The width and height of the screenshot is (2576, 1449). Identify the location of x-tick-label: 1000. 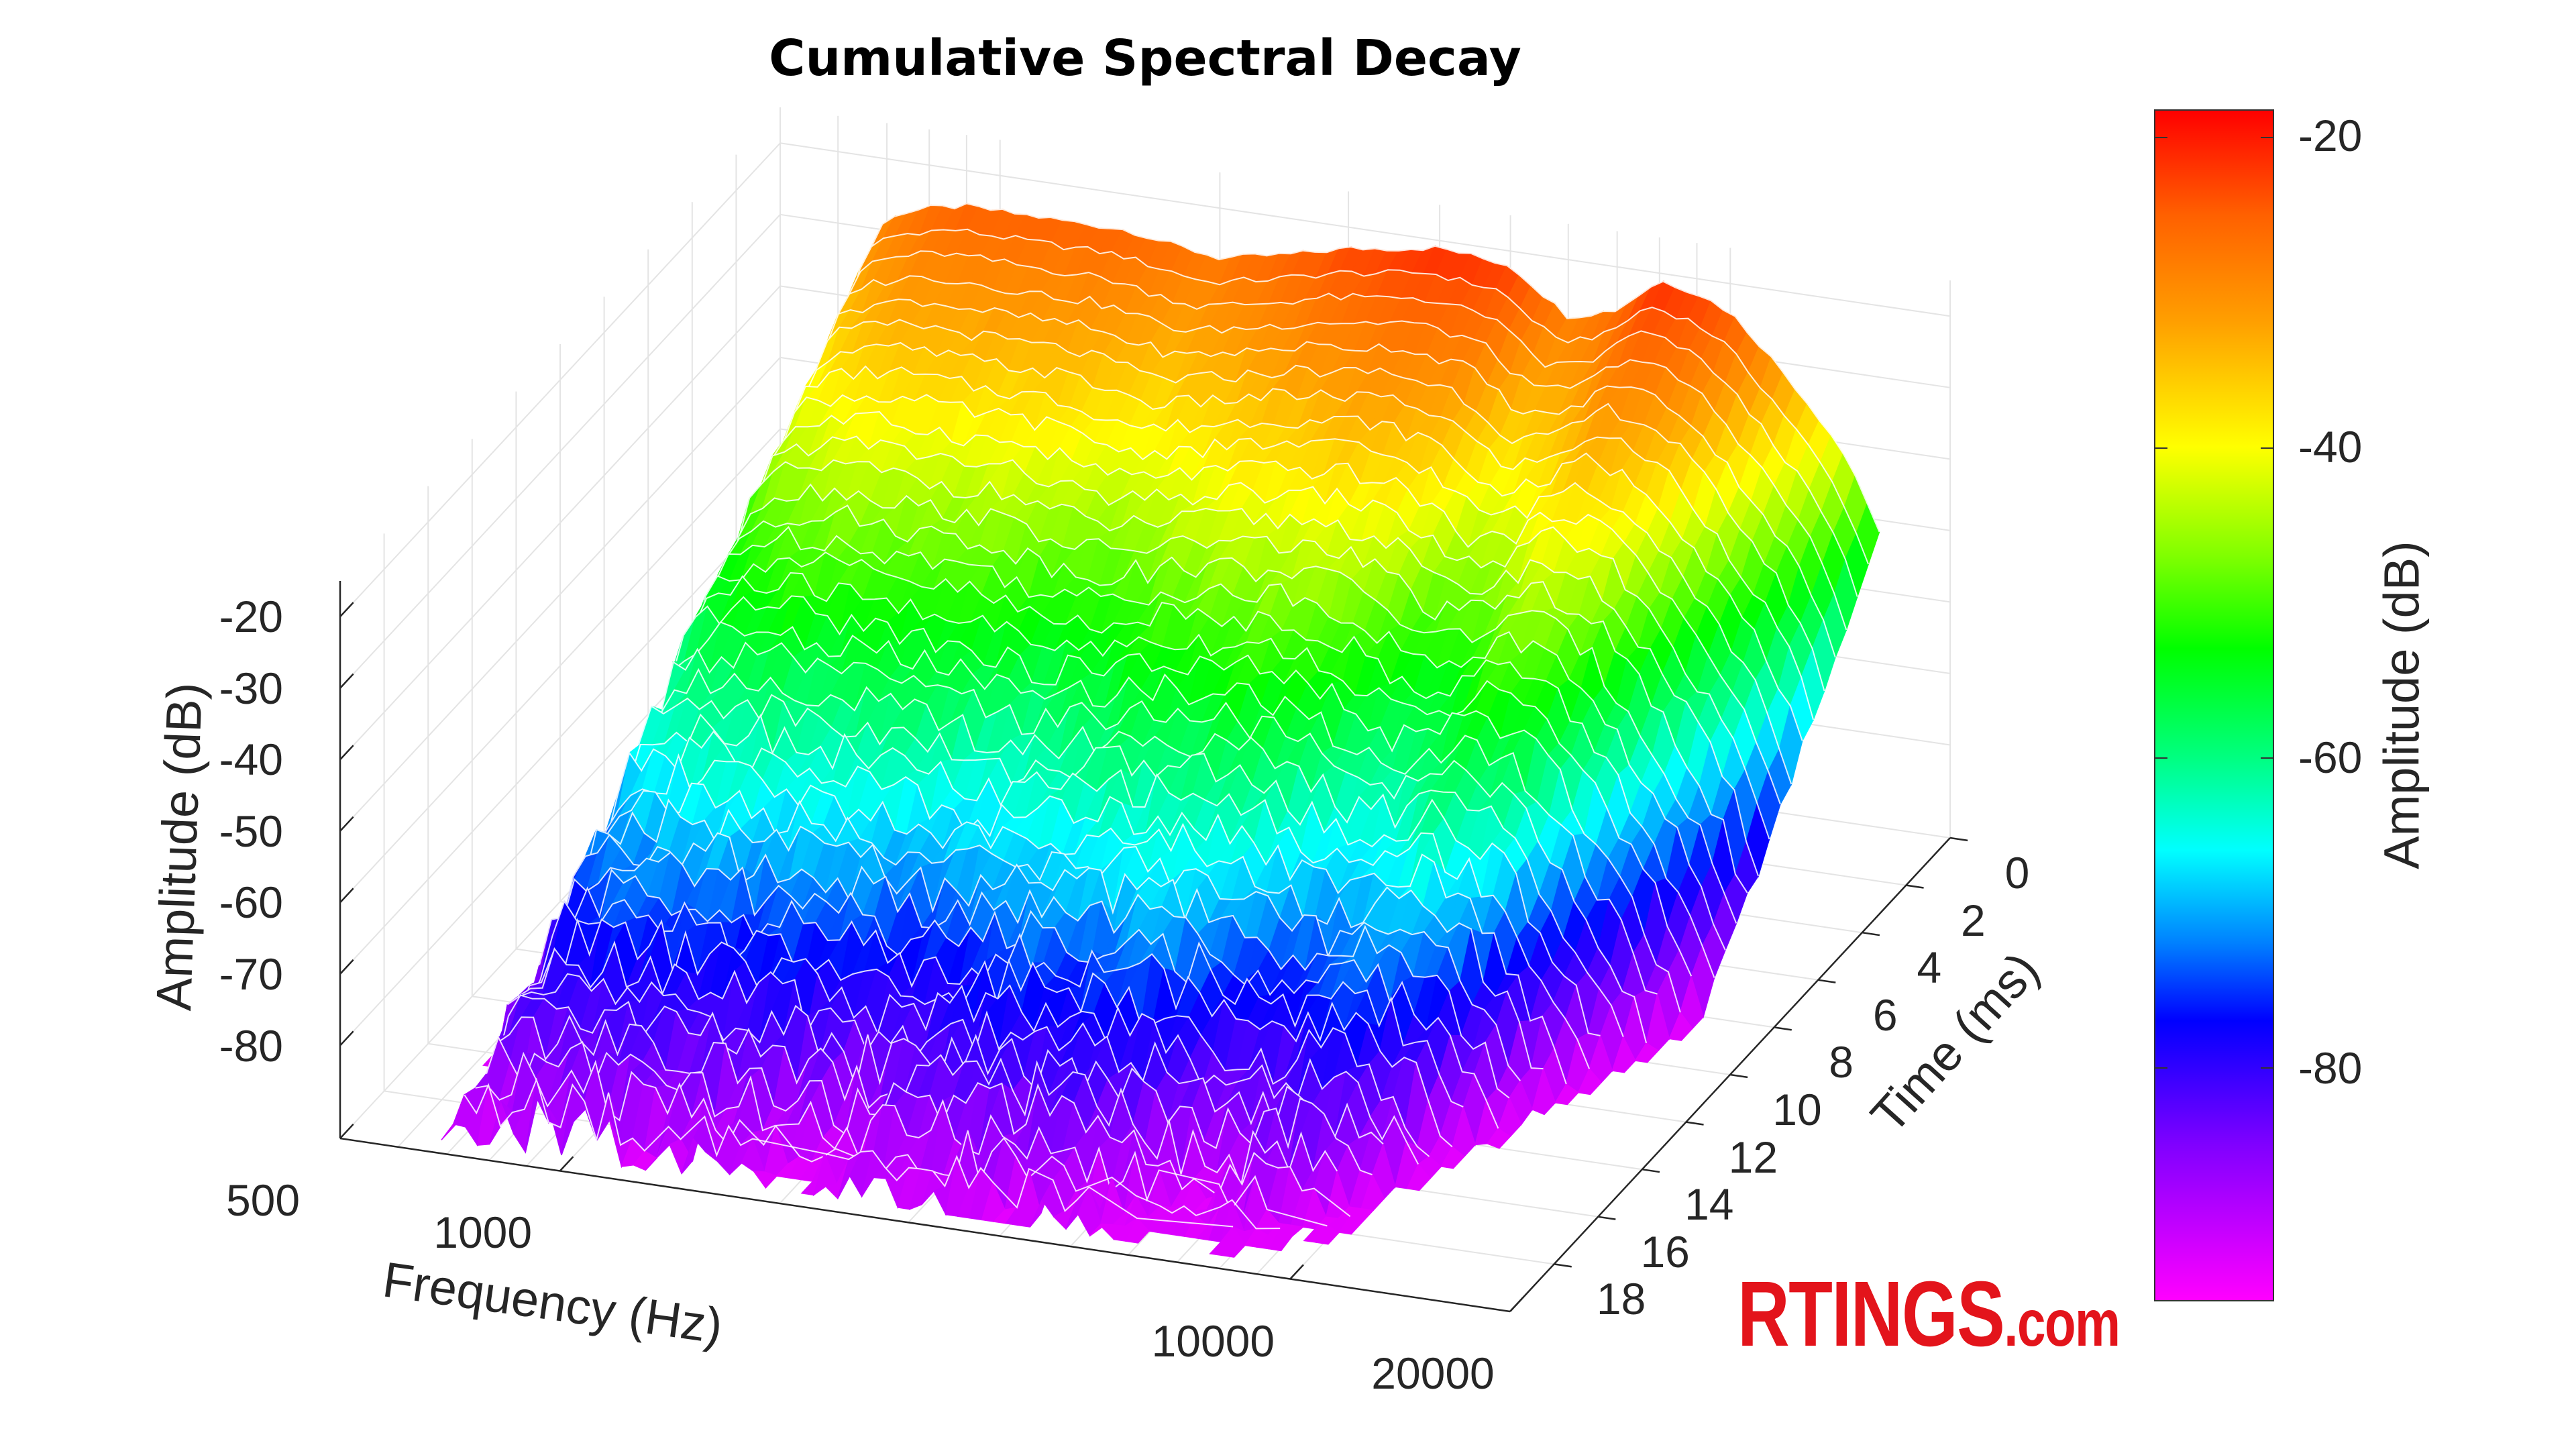
(483, 1233).